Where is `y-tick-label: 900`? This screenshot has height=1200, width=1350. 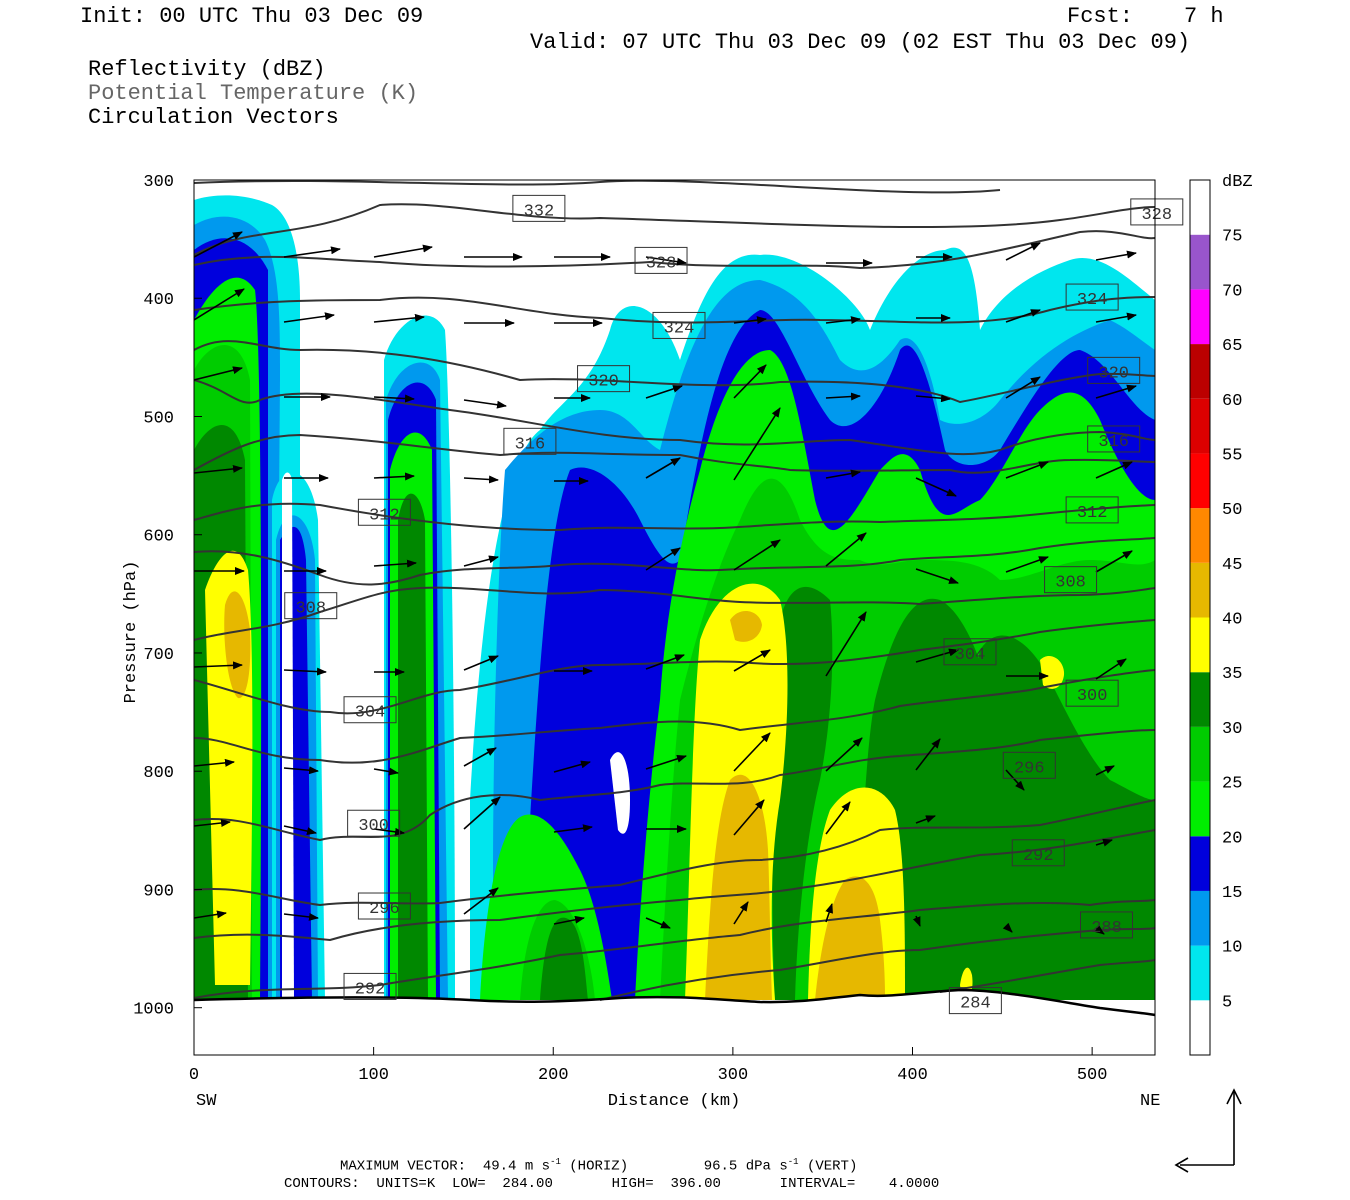
y-tick-label: 900 is located at coordinates (158, 891).